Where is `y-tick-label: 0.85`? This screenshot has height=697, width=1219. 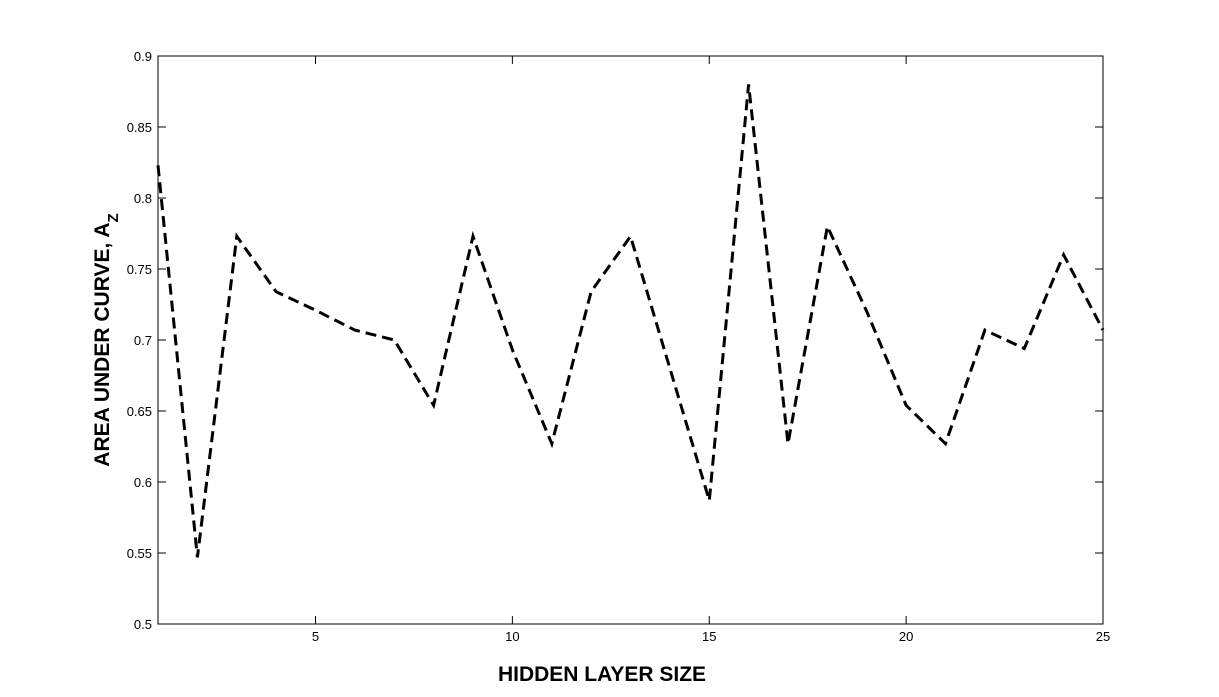 y-tick-label: 0.85 is located at coordinates (139, 127).